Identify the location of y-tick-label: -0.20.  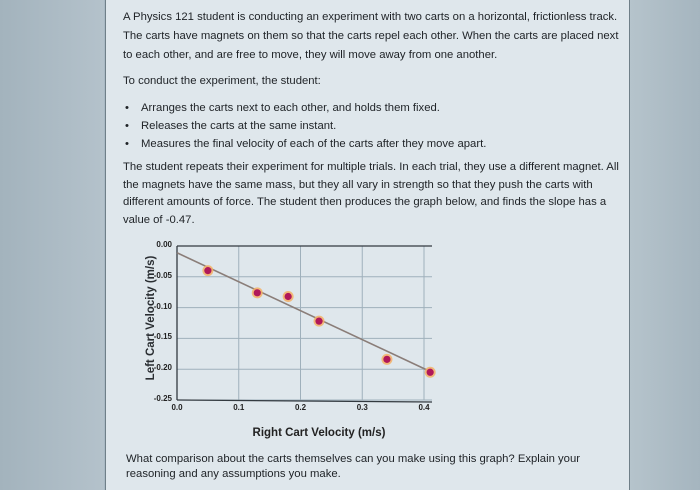
(162, 368).